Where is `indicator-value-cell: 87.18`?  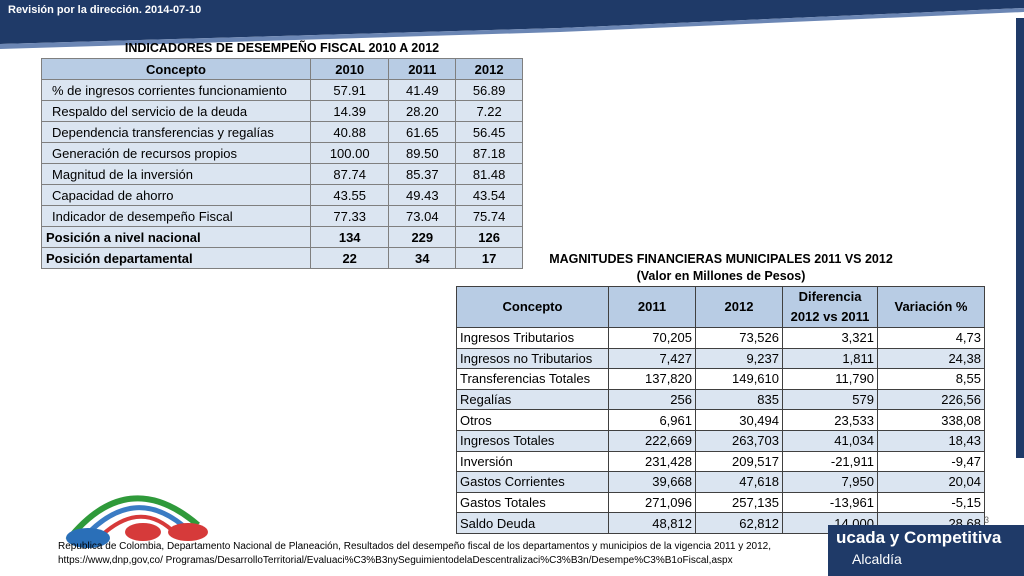
indicator-value-cell: 87.18 is located at coordinates (489, 153).